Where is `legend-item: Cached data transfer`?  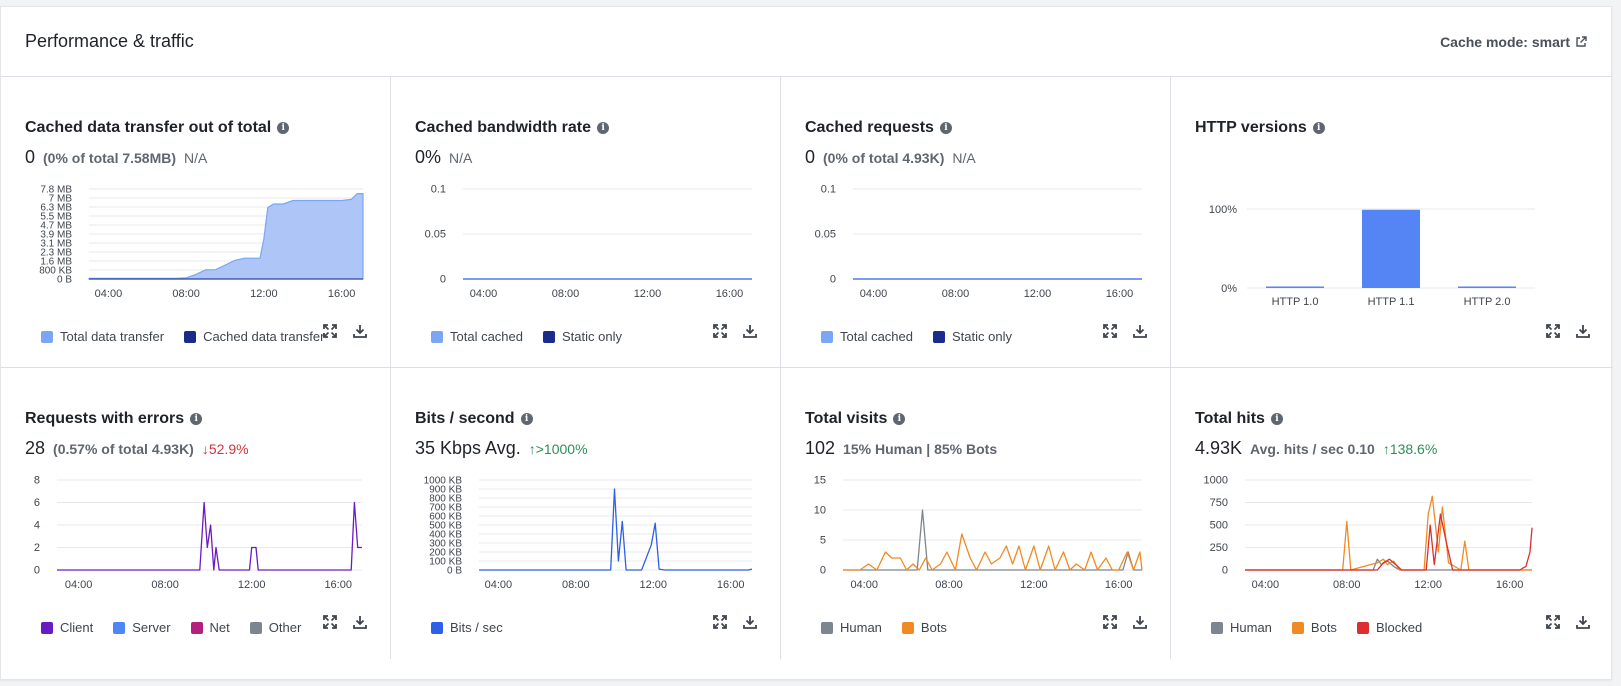
legend-item: Cached data transfer is located at coordinates (254, 336).